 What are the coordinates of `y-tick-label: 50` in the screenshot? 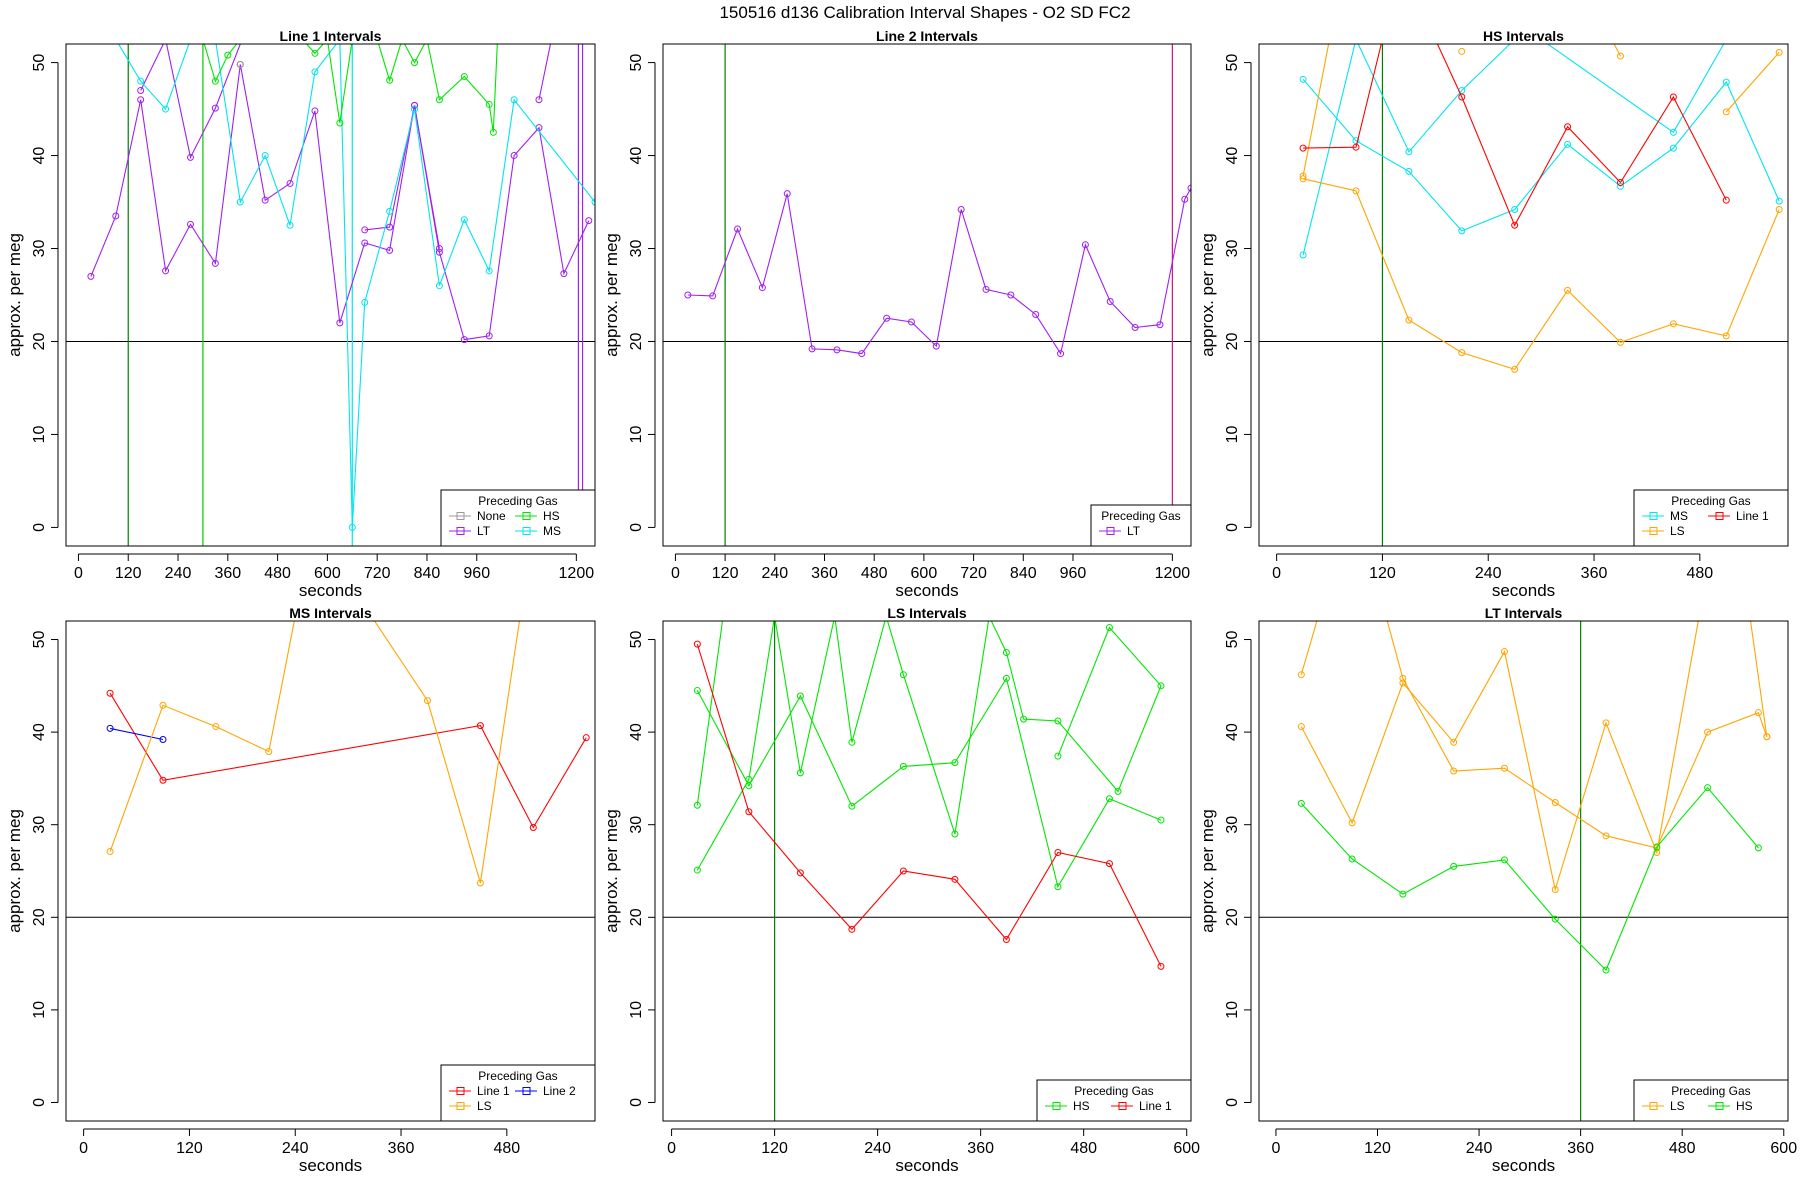 It's located at (1232, 640).